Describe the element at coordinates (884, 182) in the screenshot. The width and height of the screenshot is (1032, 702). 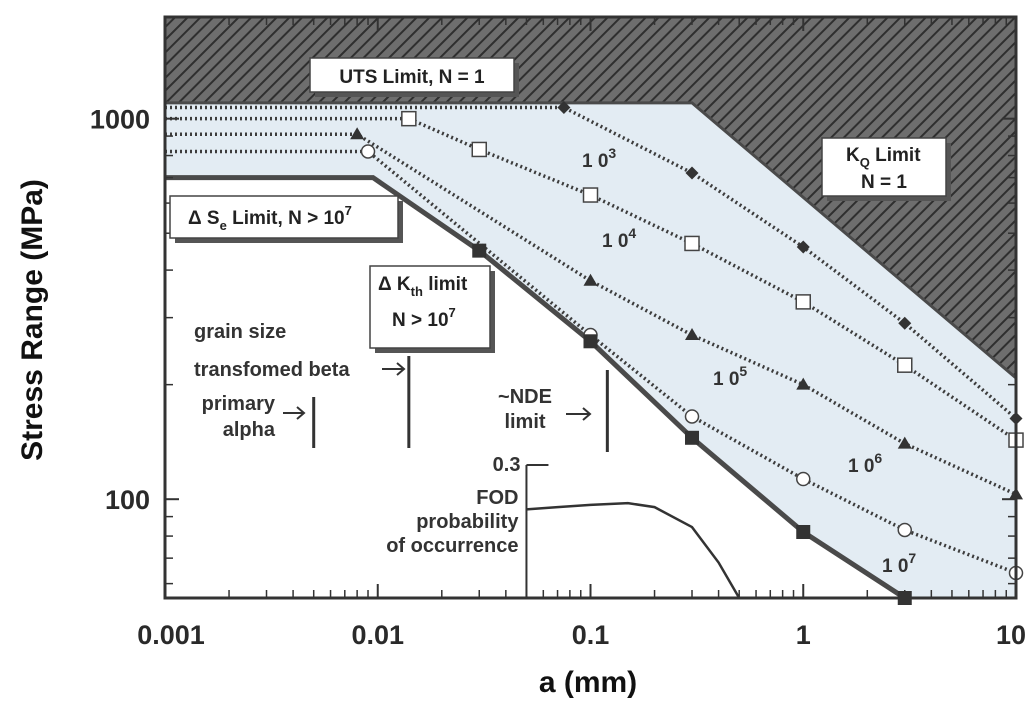
I see `kq-limit-line2: N = 1` at that location.